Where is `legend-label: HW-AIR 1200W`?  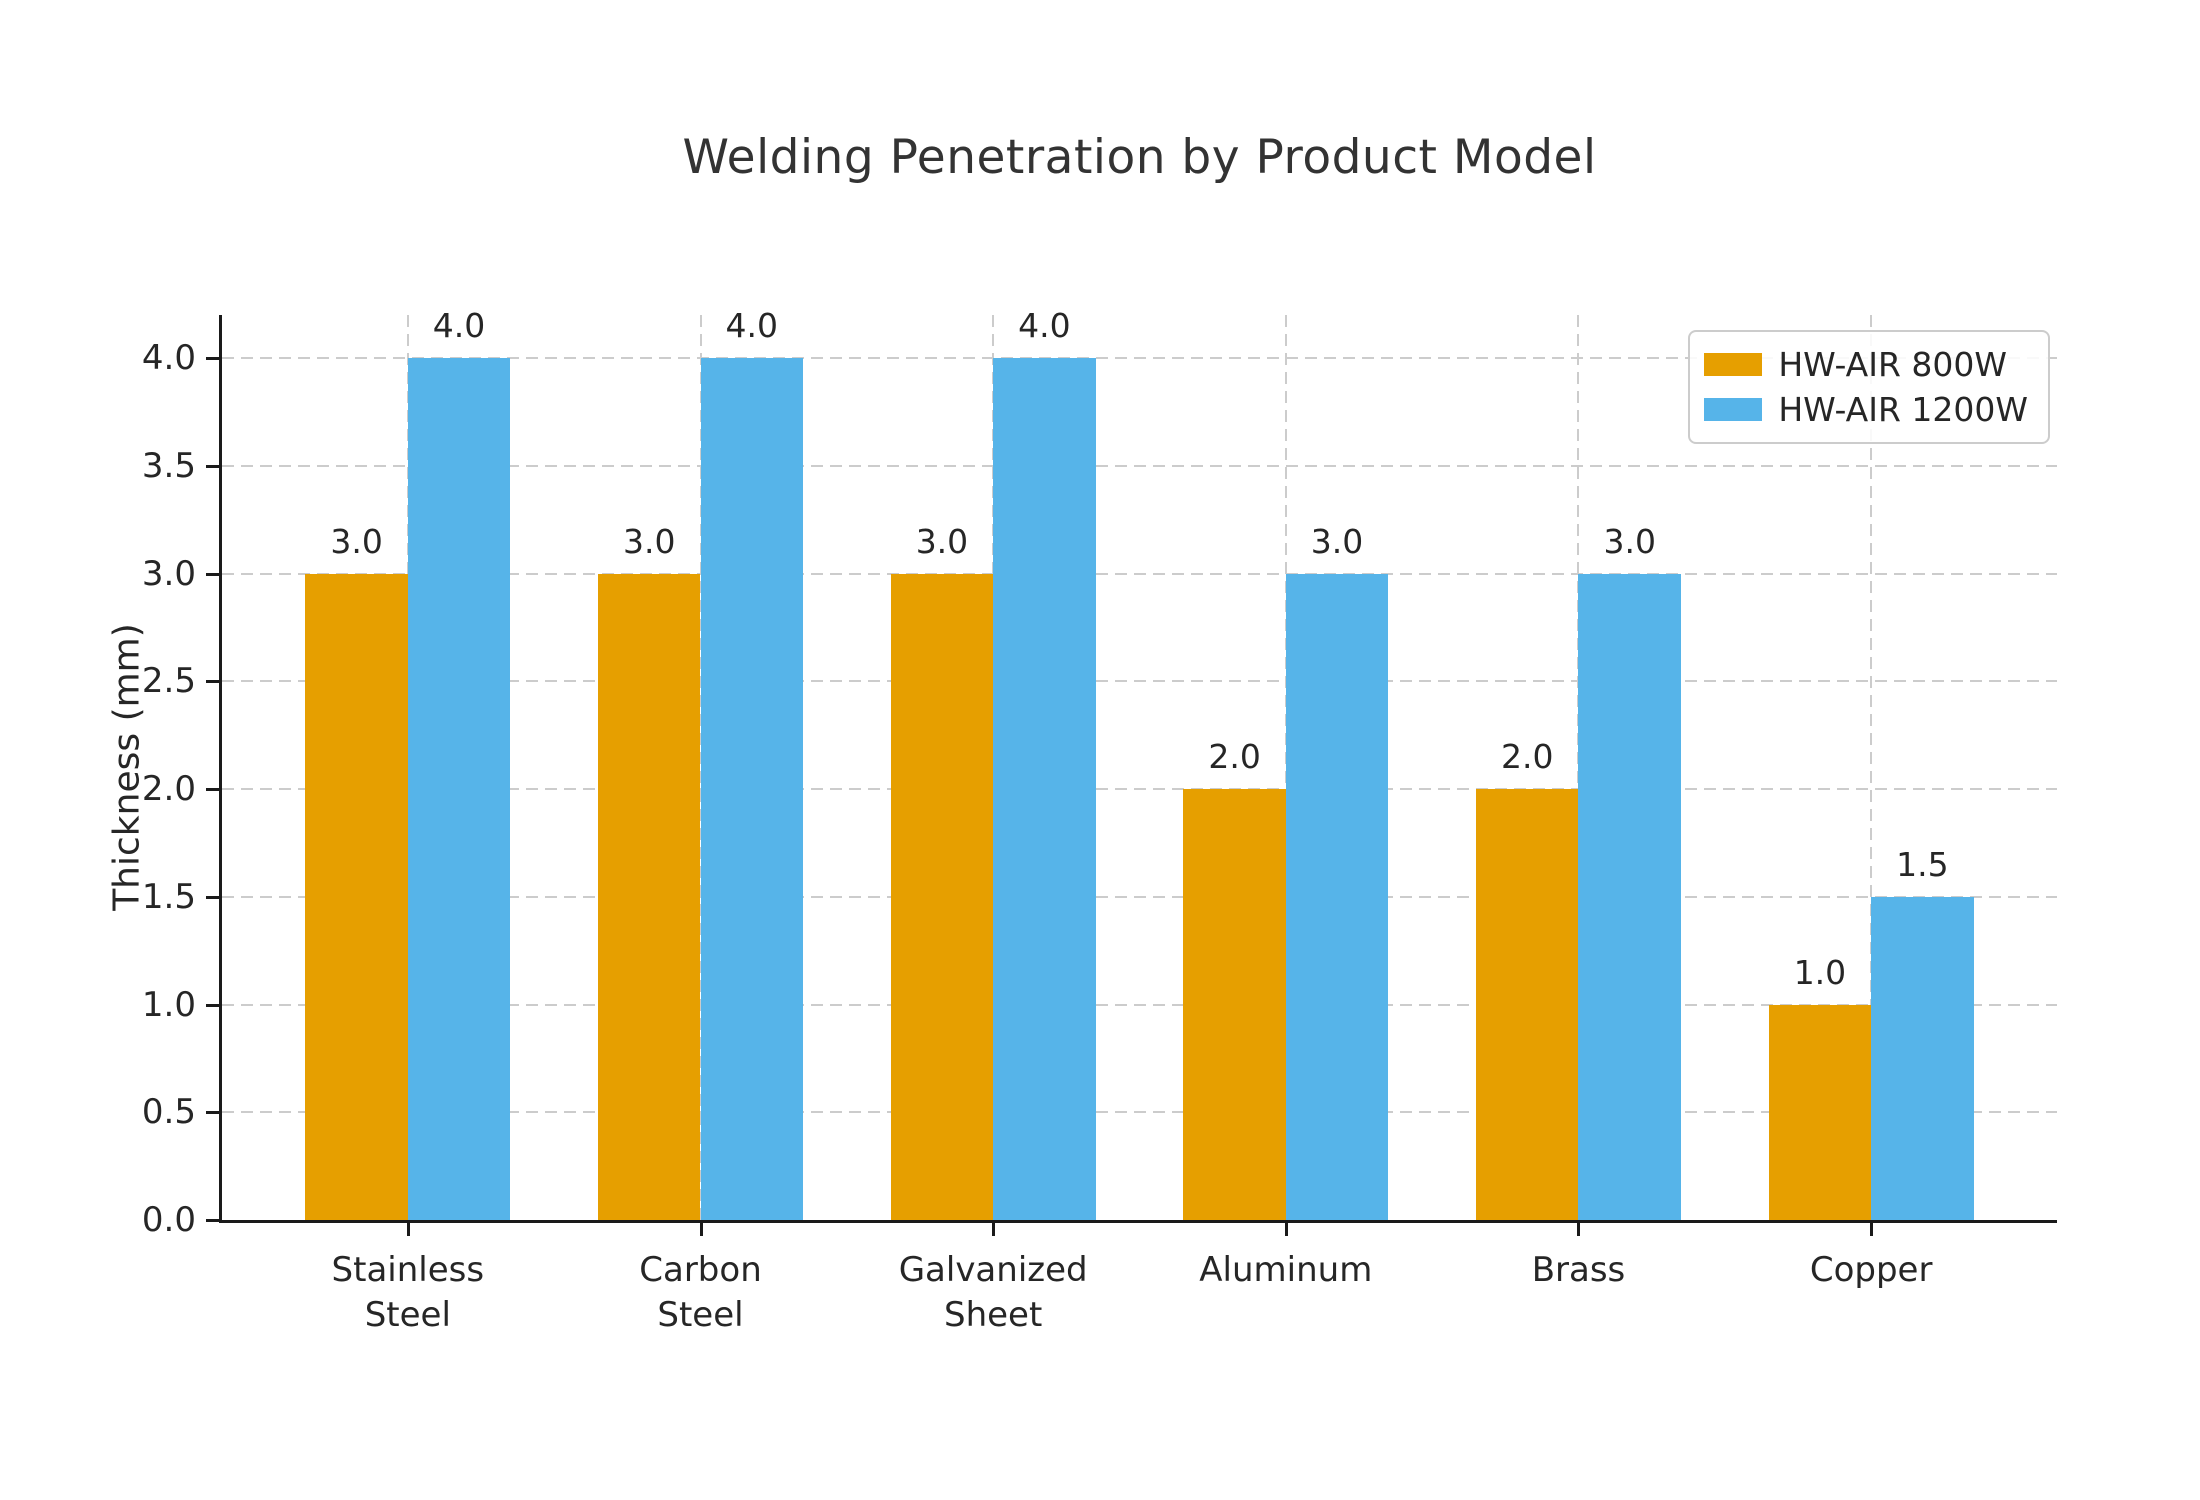
legend-label: HW-AIR 1200W is located at coordinates (1903, 409).